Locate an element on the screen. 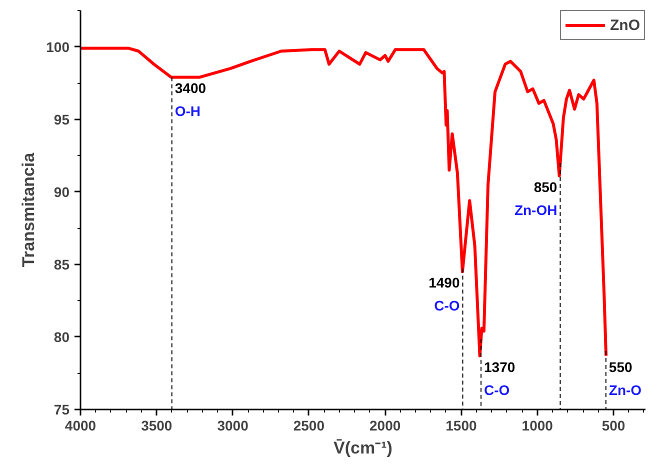  y-tick-label: 95 is located at coordinates (62, 119).